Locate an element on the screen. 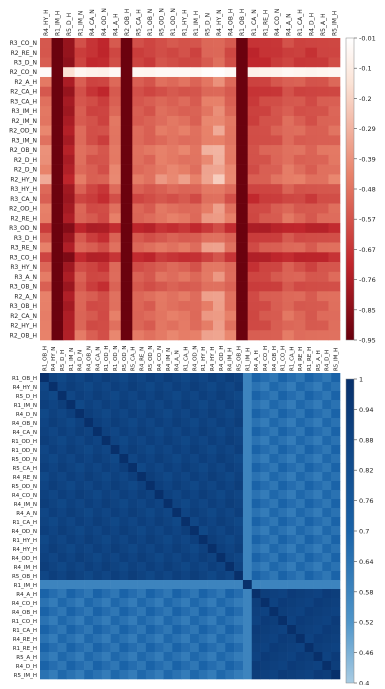 This screenshot has width=385, height=689. column-label: R1_IM_H is located at coordinates (58, 23).